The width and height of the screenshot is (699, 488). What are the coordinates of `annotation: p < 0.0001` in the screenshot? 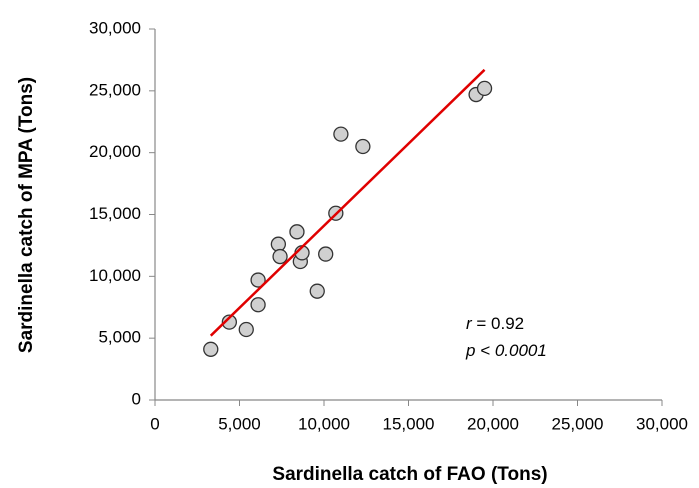 It's located at (506, 350).